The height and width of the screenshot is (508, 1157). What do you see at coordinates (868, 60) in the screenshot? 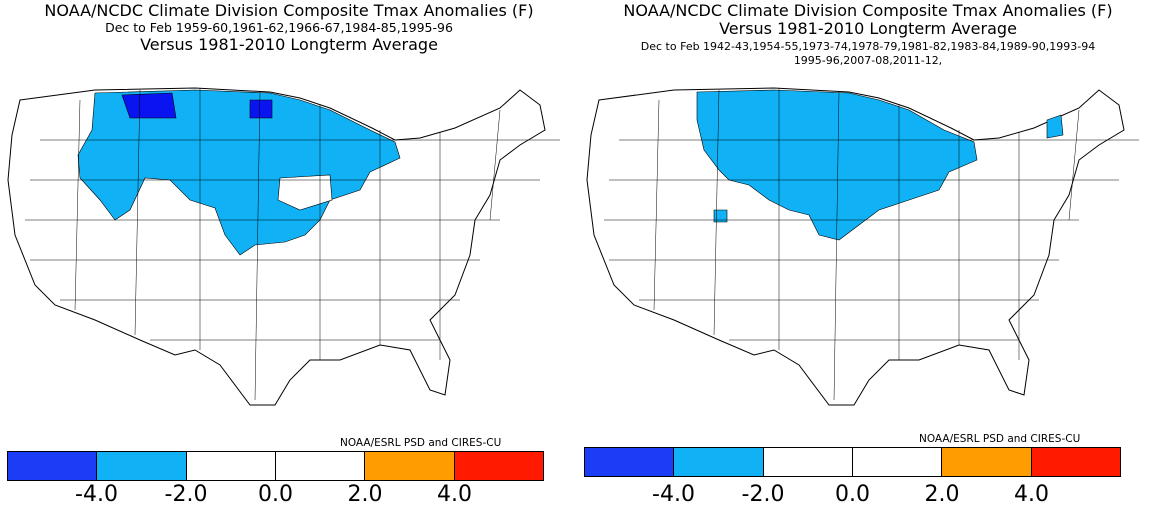
I see `right-subtitle-years-cont: 1995-96,2007-08,2011-12,` at bounding box center [868, 60].